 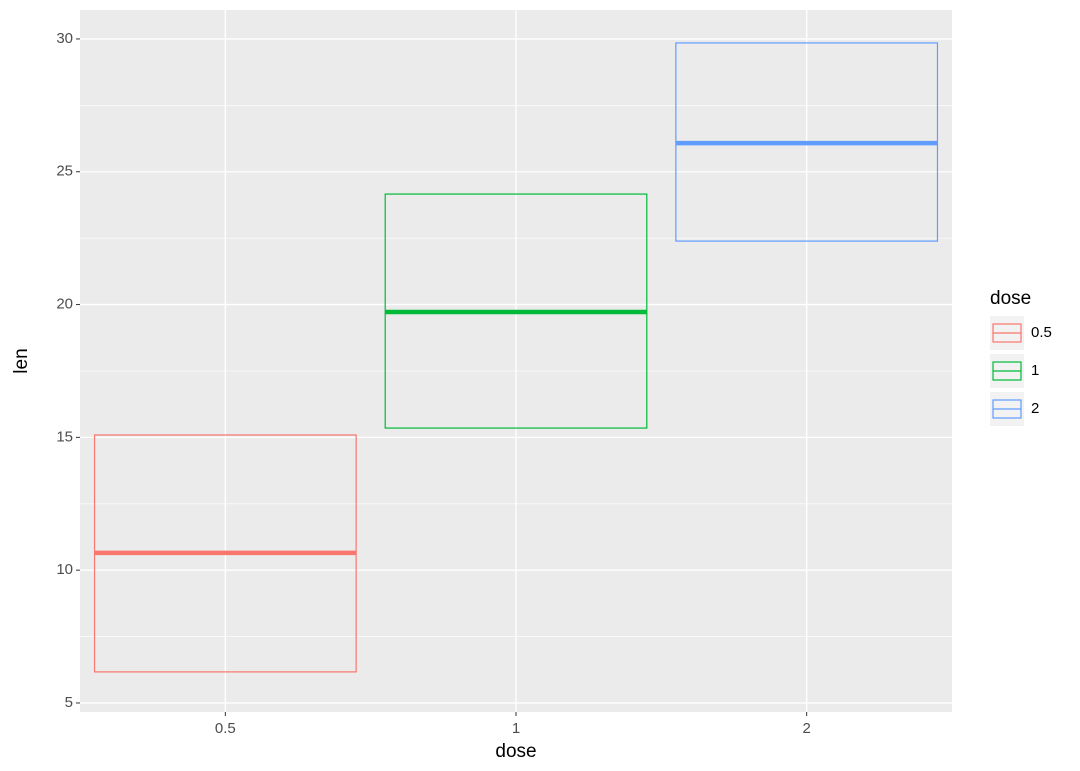 I want to click on x-tick-label: 0.5, so click(x=225, y=728).